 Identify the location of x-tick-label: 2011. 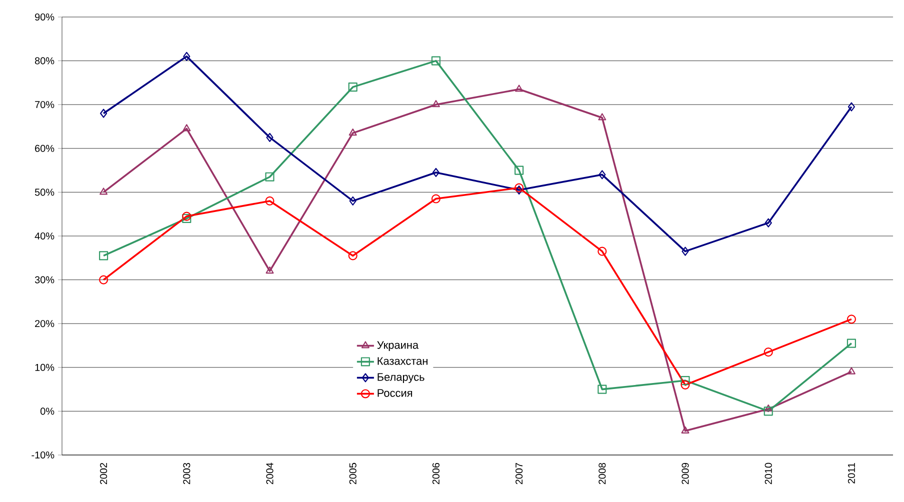
(851, 473).